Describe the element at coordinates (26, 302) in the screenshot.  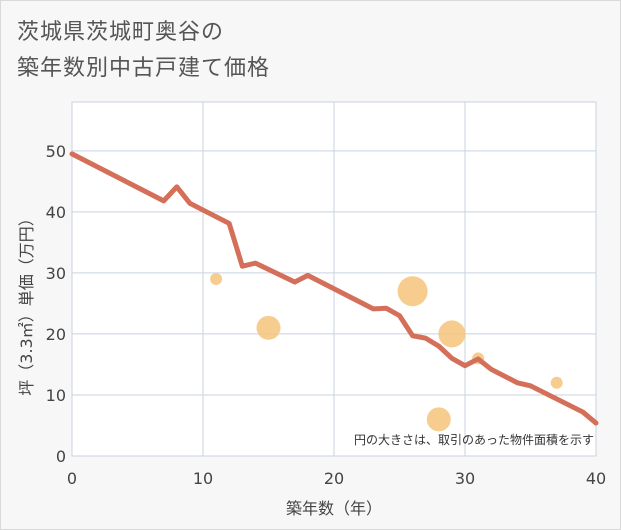
I see `y-axis-label: 坪（3.3㎡）単価（万円）` at that location.